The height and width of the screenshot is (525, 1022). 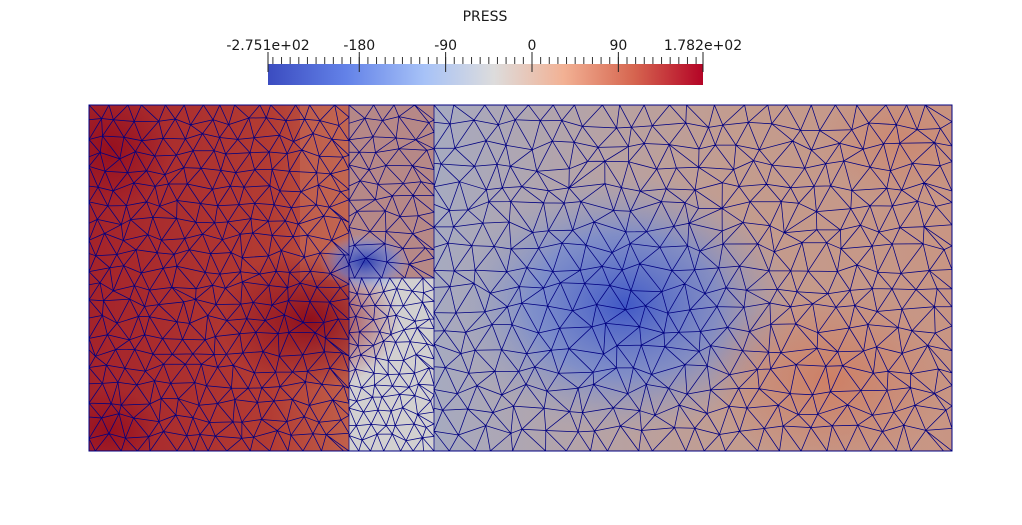 I want to click on colorbar-gradient, so click(x=485, y=74).